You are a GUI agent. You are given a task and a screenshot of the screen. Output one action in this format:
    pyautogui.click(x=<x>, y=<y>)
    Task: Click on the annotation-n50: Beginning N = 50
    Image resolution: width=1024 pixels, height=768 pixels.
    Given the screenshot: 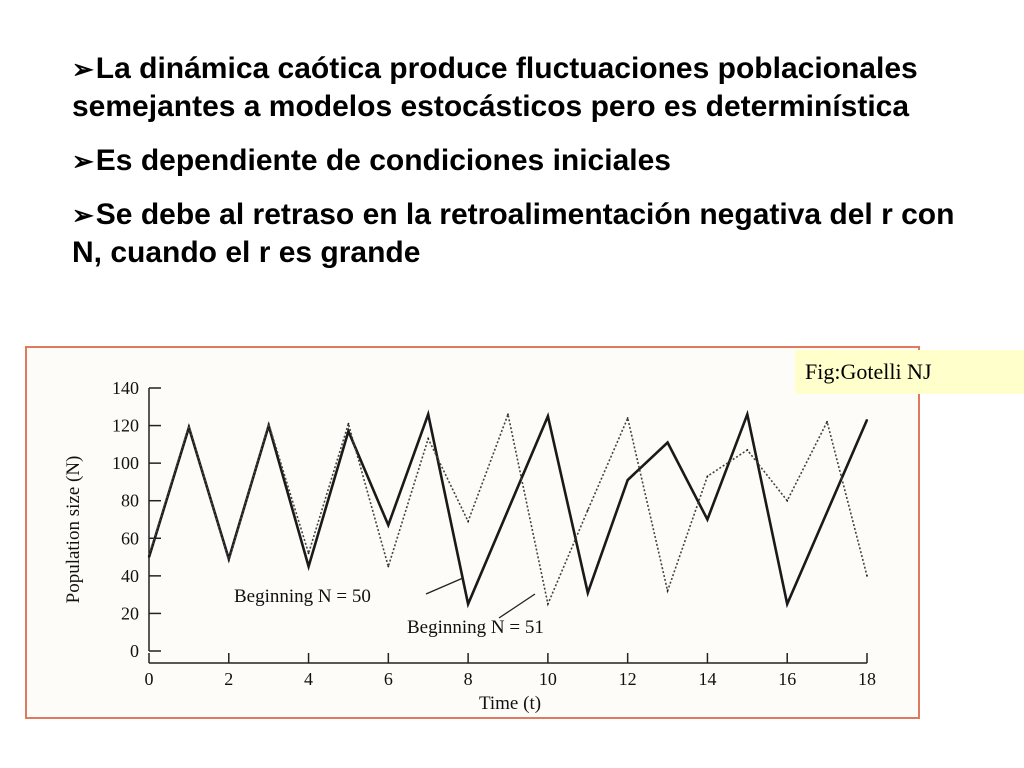 What is the action you would take?
    pyautogui.click(x=302, y=596)
    